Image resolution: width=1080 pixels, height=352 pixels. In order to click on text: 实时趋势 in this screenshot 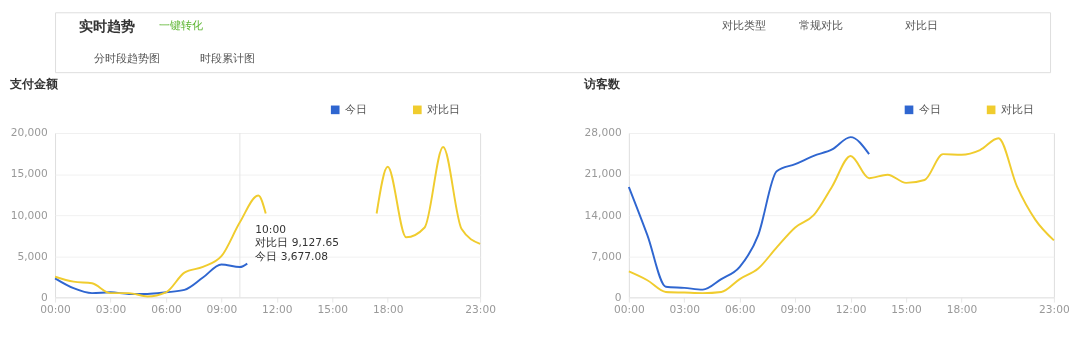, I will do `click(107, 25)`.